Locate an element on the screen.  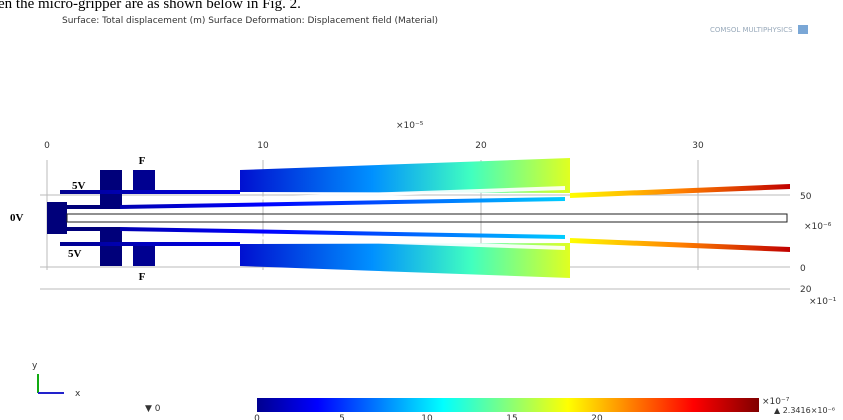
triad-label: x is located at coordinates (78, 394).